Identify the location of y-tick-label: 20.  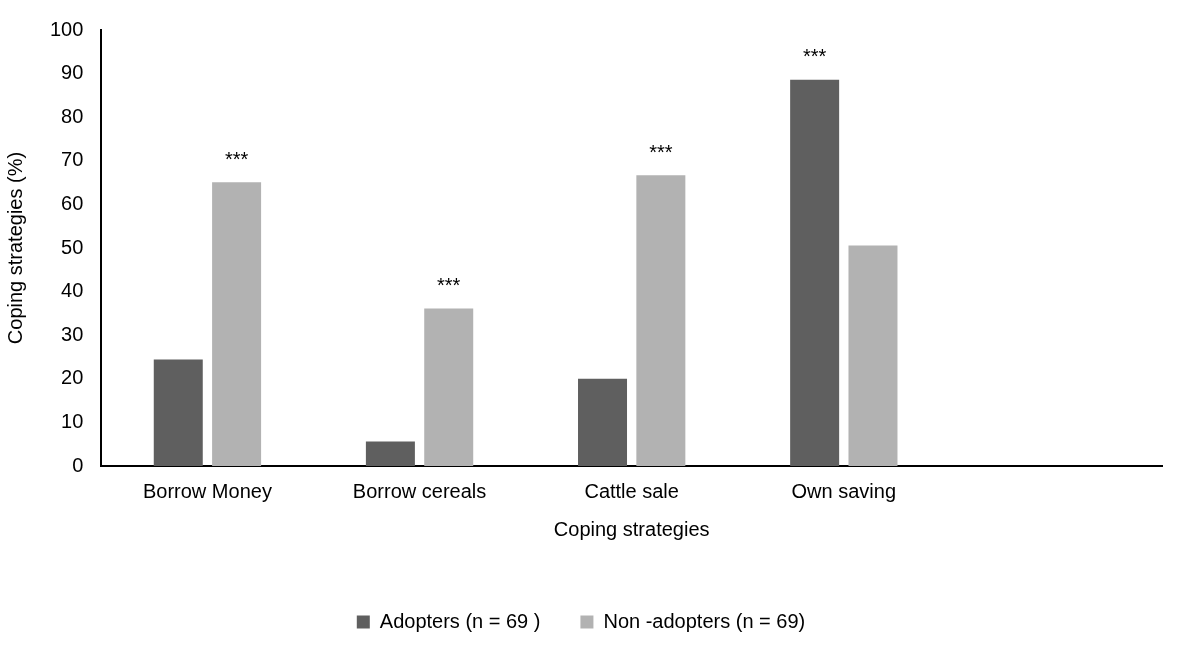
(72, 377).